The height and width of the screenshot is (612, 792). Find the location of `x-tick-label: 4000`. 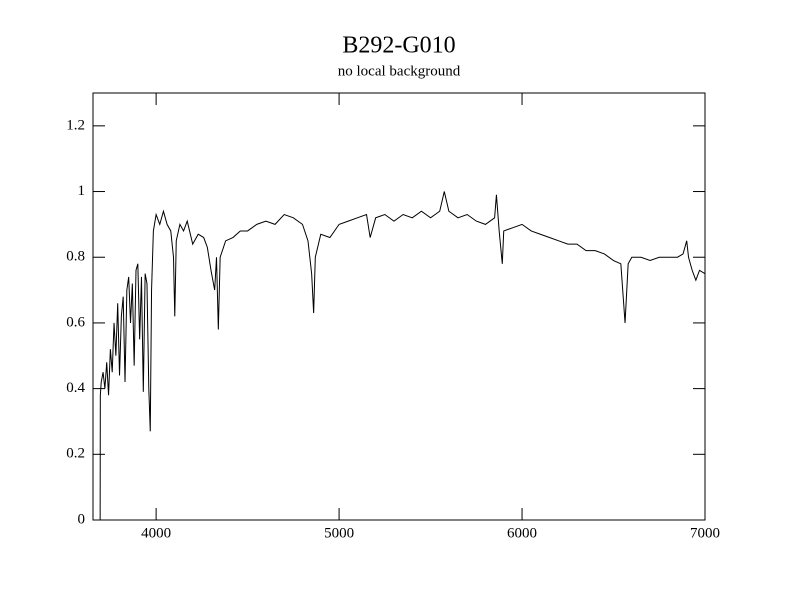

x-tick-label: 4000 is located at coordinates (156, 533).